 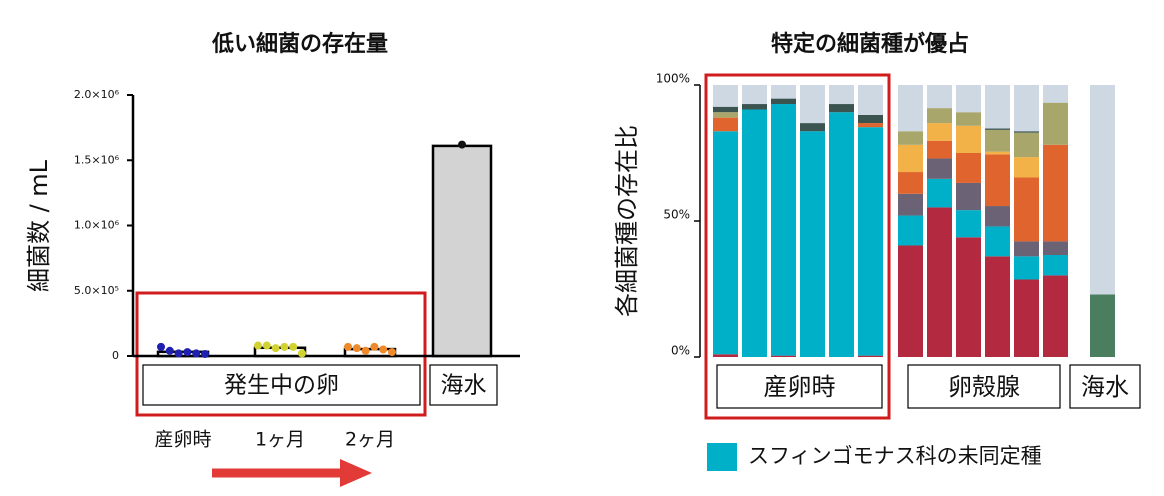 What do you see at coordinates (870, 44) in the screenshot?
I see `chart-title: 特定の細菌種が優占` at bounding box center [870, 44].